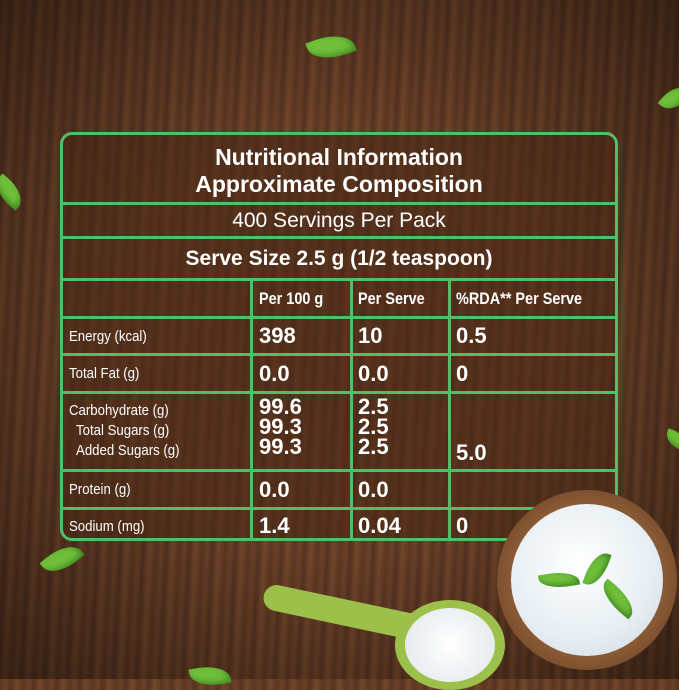  Describe the element at coordinates (119, 410) in the screenshot. I see `row-label-carbohydrate: Carbohydrate (g)` at that location.